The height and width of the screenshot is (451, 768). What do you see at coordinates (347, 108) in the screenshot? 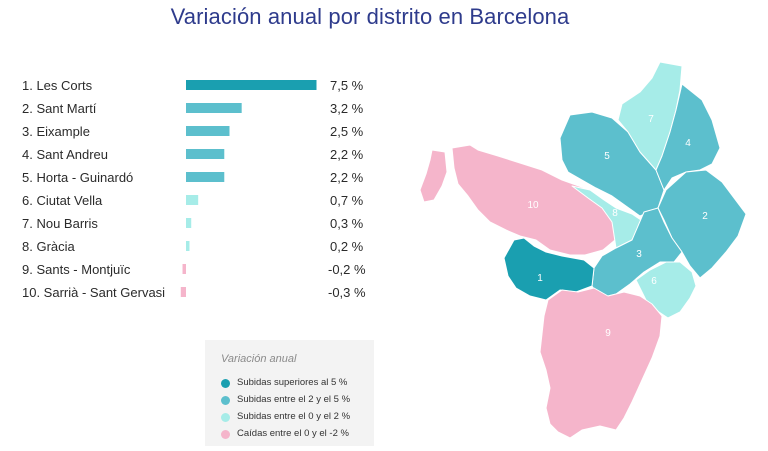
I see `value-label: 3,2 %` at bounding box center [347, 108].